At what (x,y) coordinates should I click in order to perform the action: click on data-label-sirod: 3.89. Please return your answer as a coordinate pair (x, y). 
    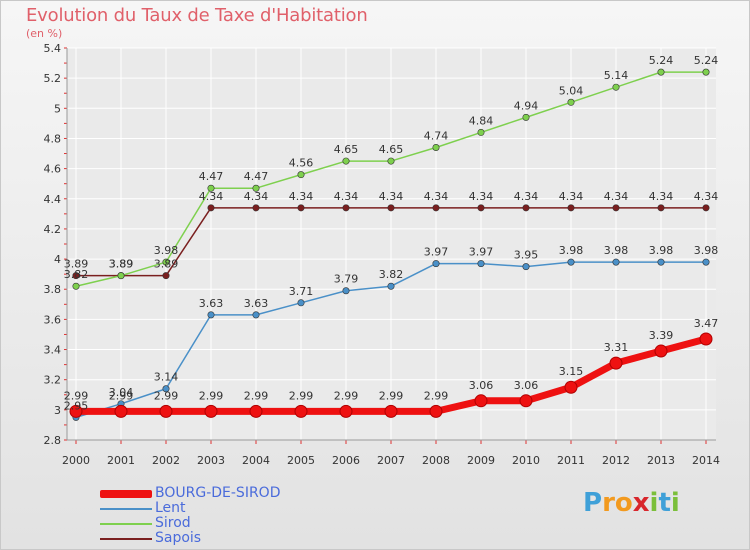
    Looking at the image, I should click on (121, 264).